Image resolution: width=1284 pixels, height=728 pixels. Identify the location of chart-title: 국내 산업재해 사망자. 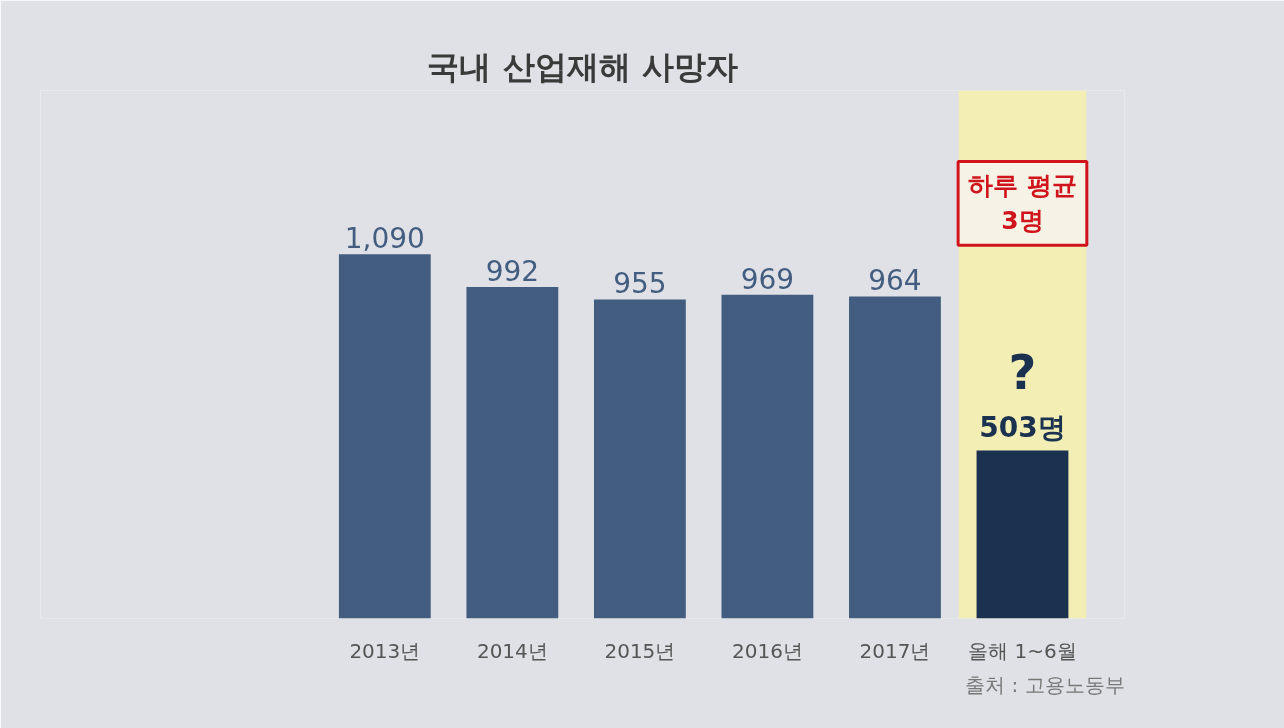
(582, 66).